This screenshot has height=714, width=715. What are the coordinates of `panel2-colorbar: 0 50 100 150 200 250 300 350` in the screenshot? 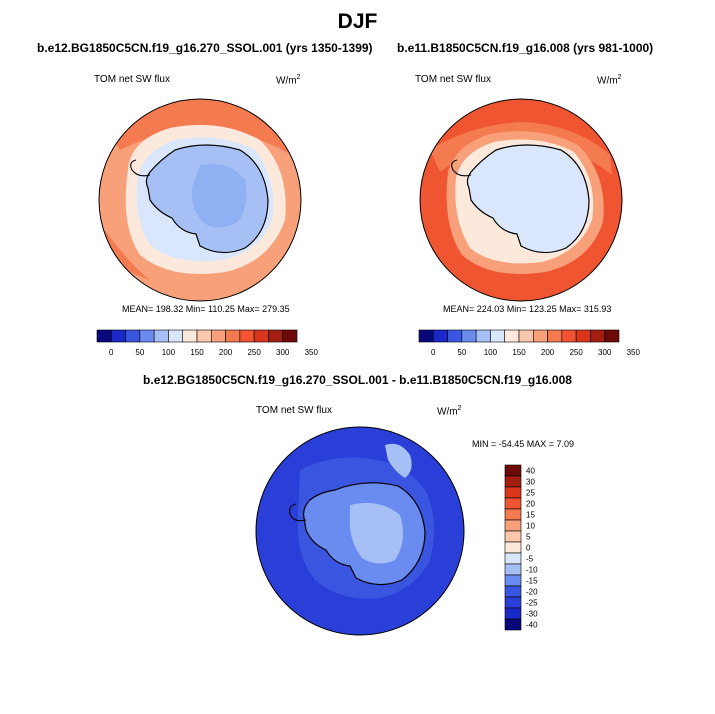 It's located at (529, 343).